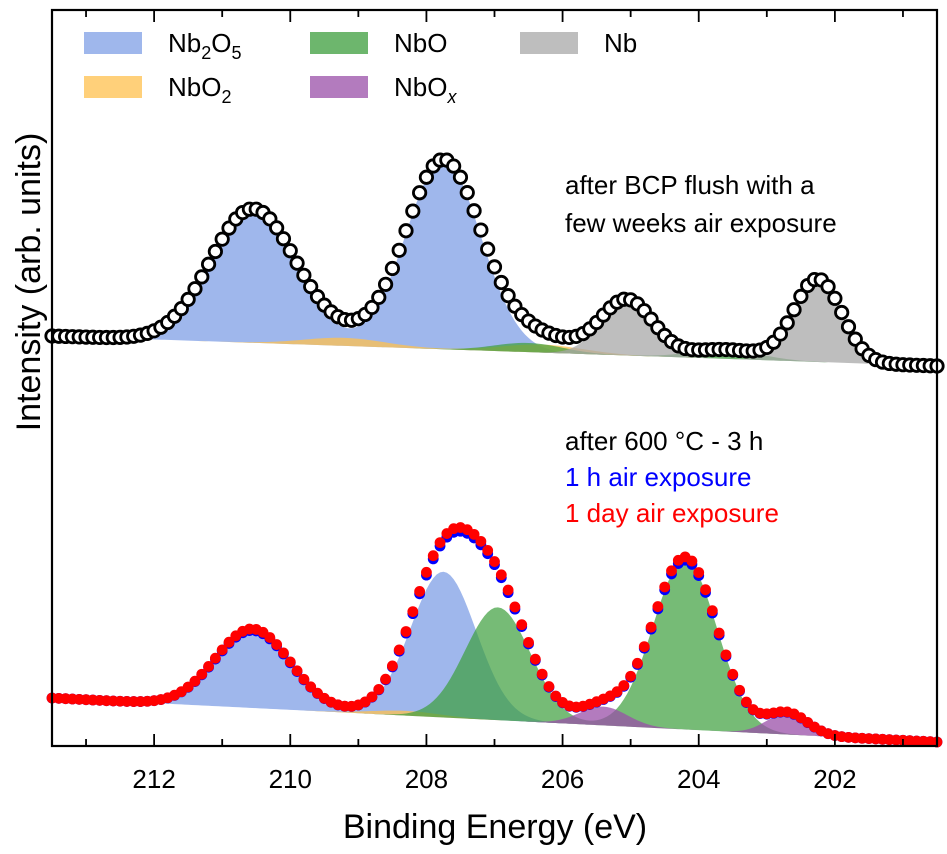  What do you see at coordinates (205, 45) in the screenshot?
I see `legend-label-nb2o5: Nb2O5` at bounding box center [205, 45].